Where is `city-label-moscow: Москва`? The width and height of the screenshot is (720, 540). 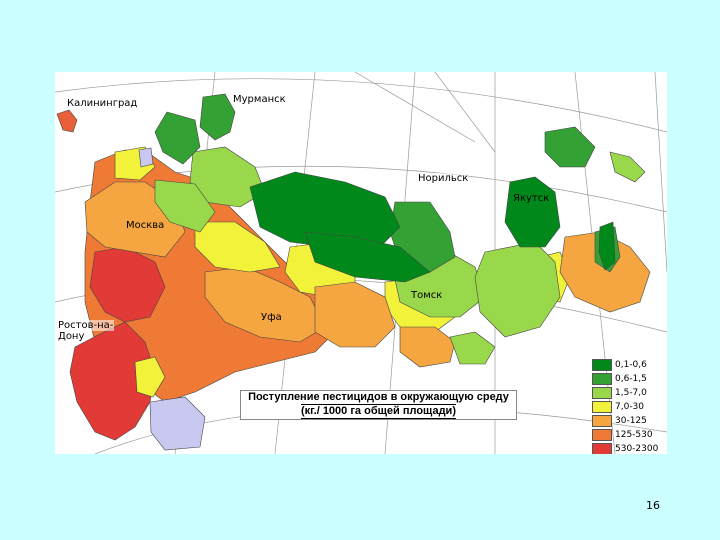
city-label-moscow: Москва is located at coordinates (145, 225).